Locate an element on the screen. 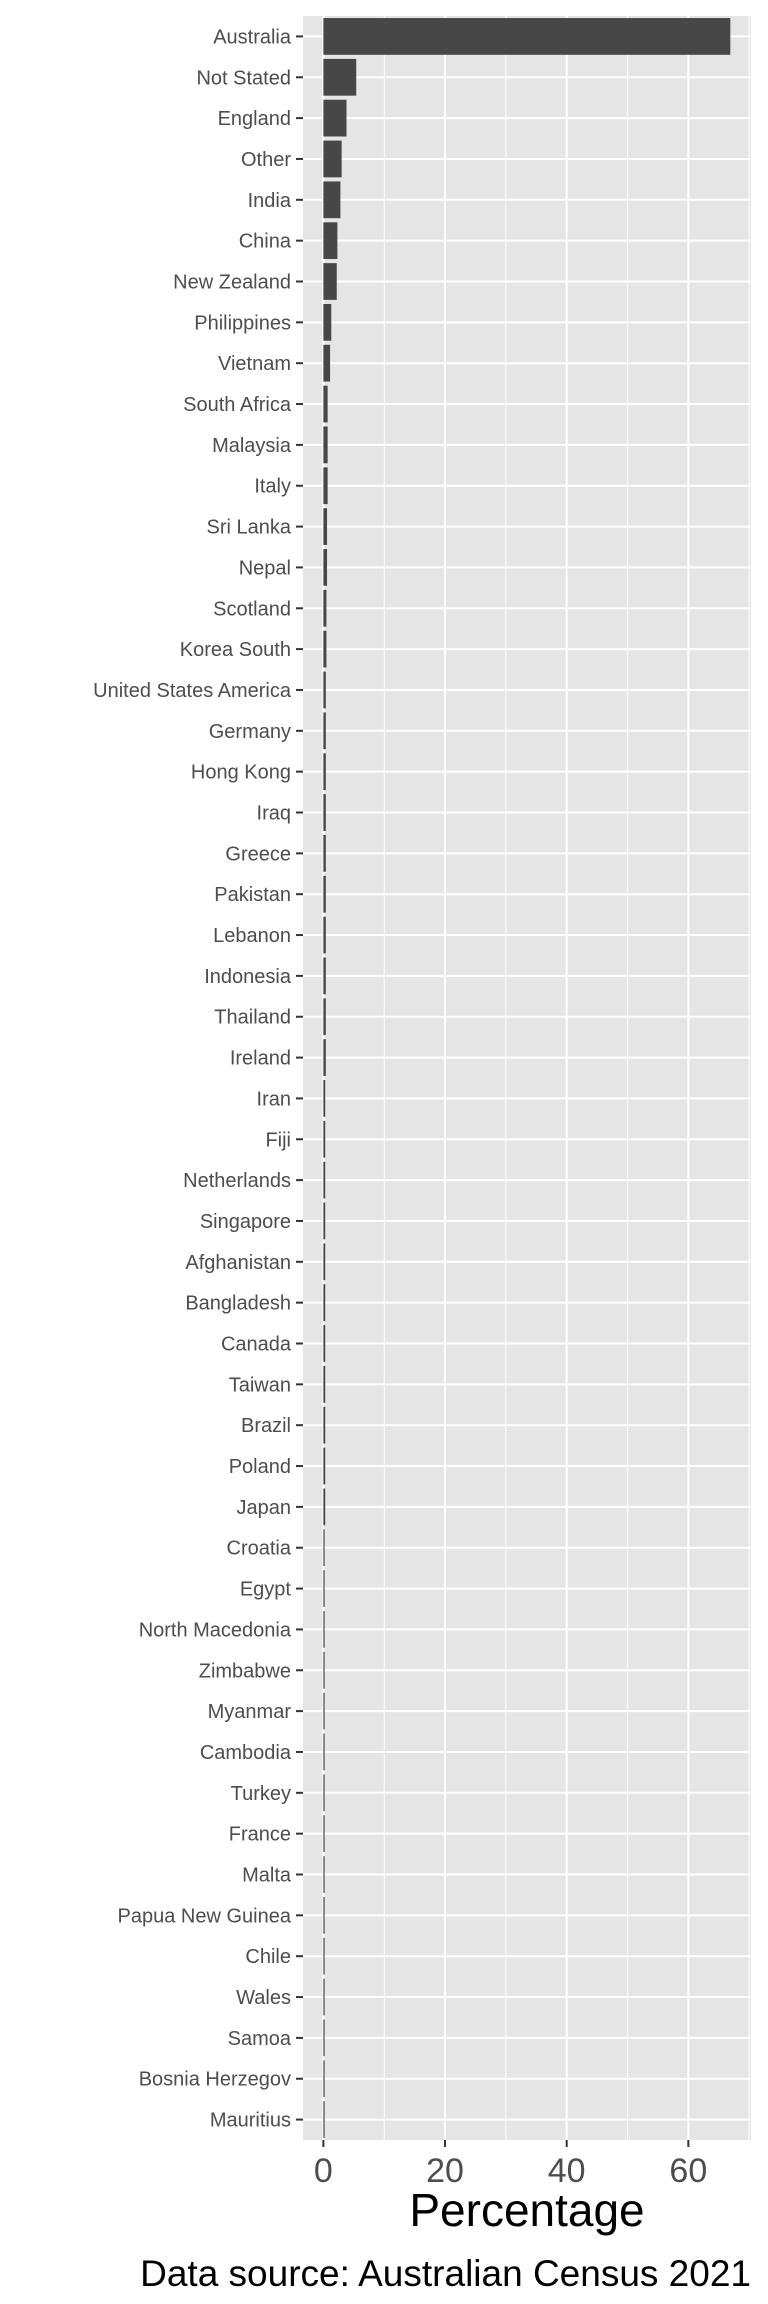  y-tick-label: Sri Lanka is located at coordinates (249, 528).